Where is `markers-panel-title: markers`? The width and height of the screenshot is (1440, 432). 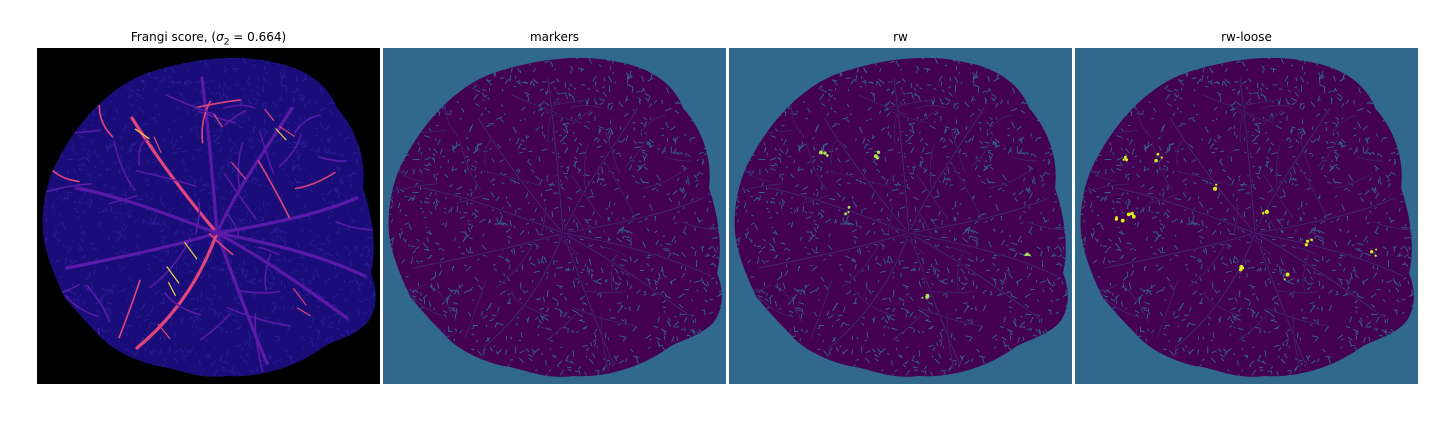
markers-panel-title: markers is located at coordinates (554, 37).